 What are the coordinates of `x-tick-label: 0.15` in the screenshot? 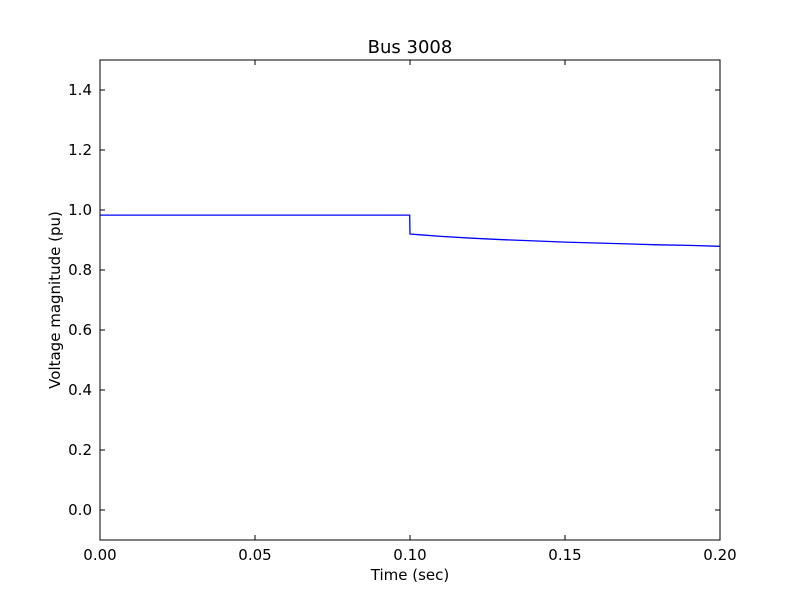 It's located at (564, 555).